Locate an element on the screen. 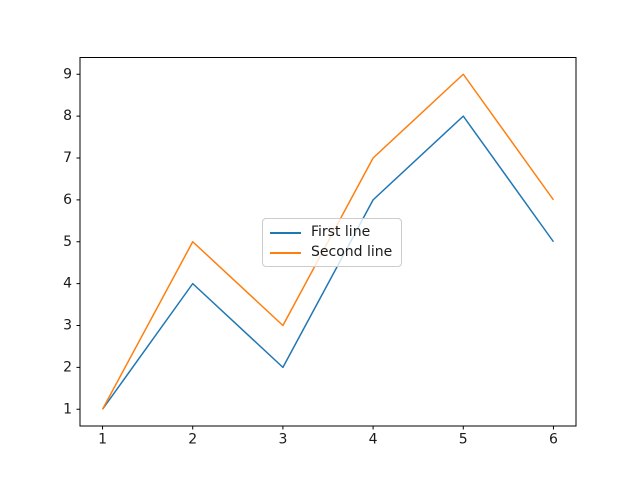 The height and width of the screenshot is (480, 640). legend-entry-first-line: First line is located at coordinates (331, 232).